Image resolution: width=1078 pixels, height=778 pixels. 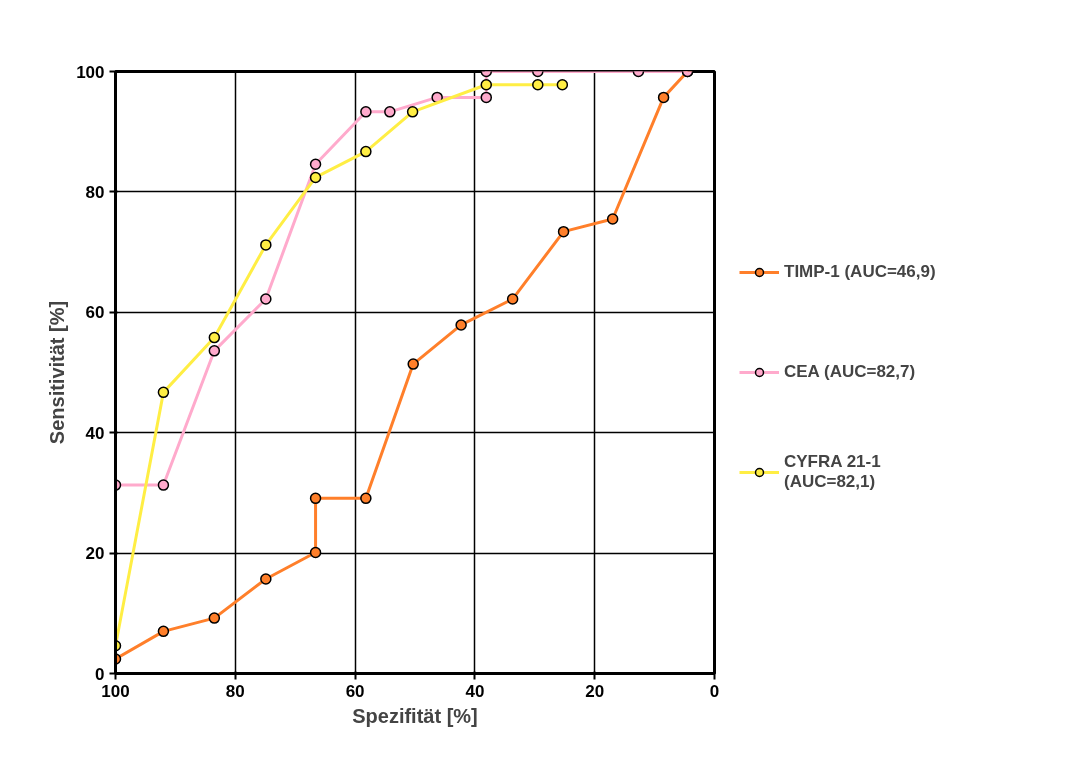 I want to click on y-tick-label: 80, so click(x=95, y=192).